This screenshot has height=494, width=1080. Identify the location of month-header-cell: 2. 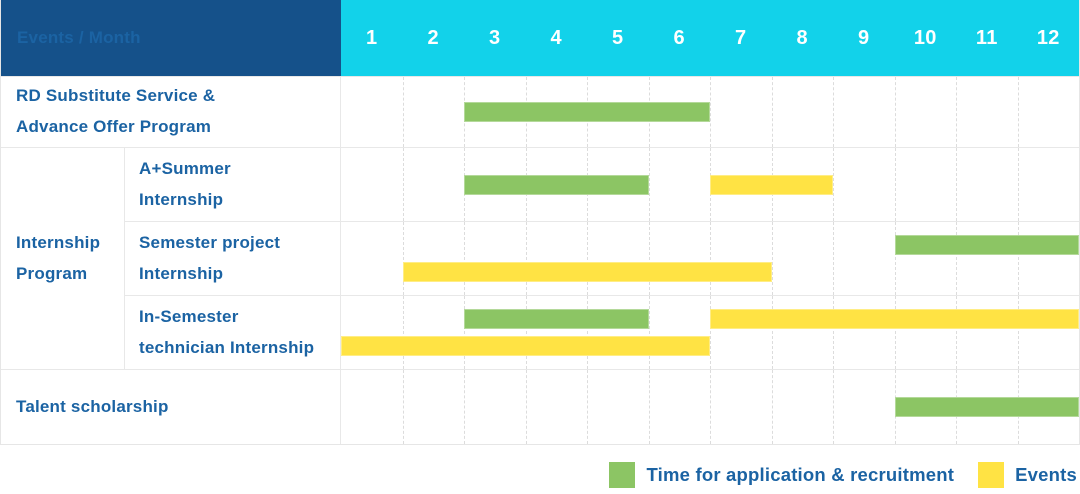
(433, 37).